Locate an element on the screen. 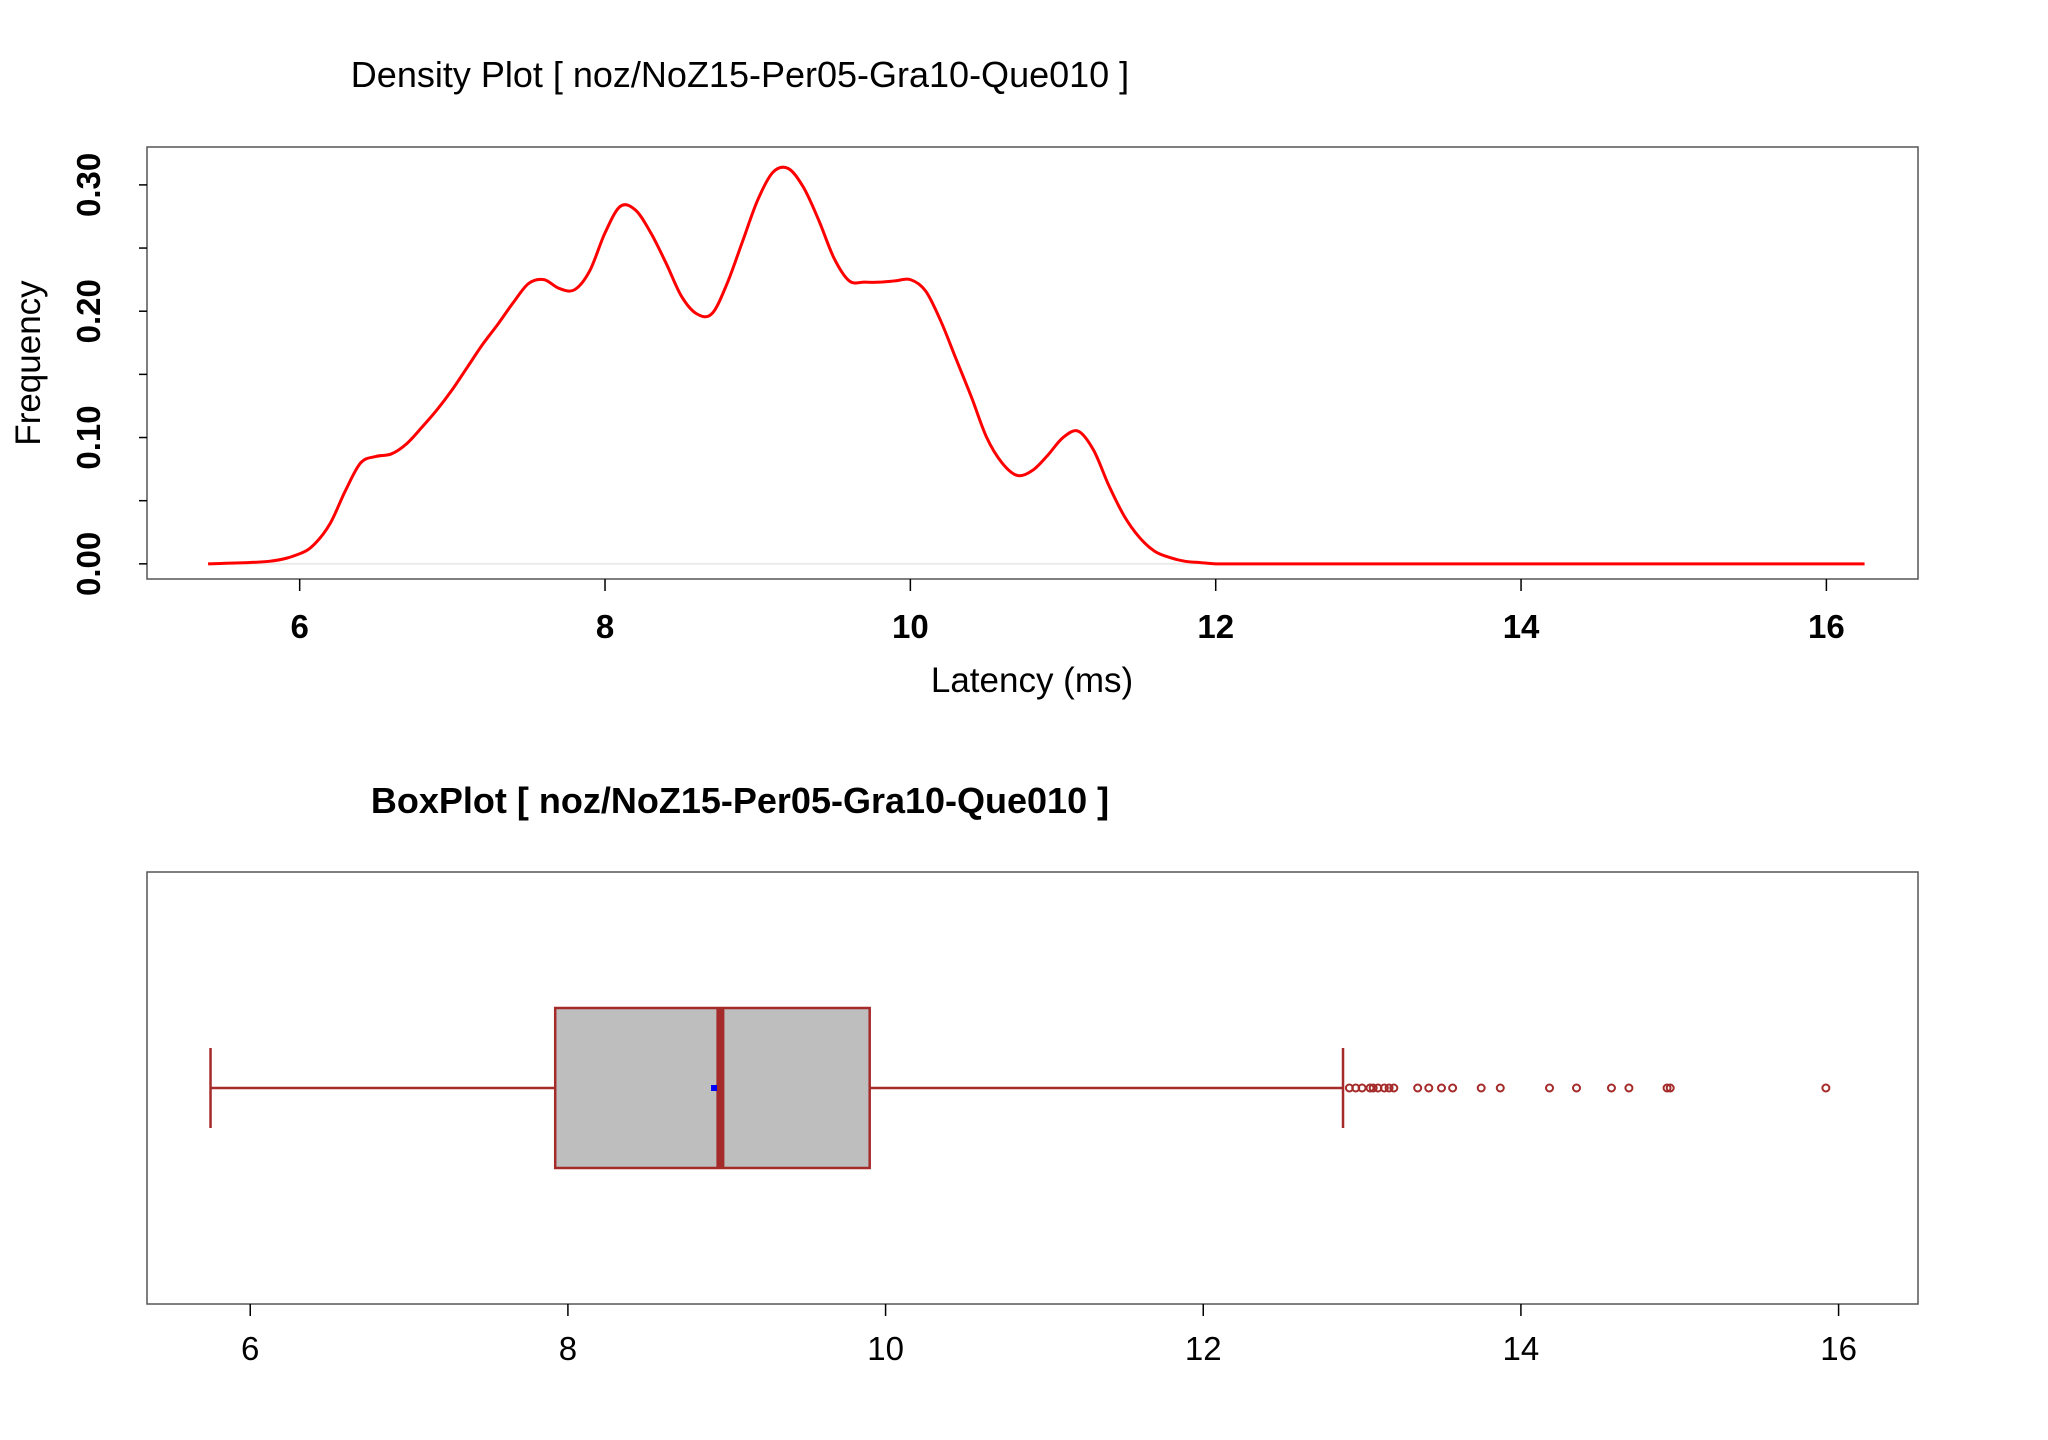 This screenshot has height=1440, width=2048. density-y-tick-label: 0.00 is located at coordinates (88, 564).